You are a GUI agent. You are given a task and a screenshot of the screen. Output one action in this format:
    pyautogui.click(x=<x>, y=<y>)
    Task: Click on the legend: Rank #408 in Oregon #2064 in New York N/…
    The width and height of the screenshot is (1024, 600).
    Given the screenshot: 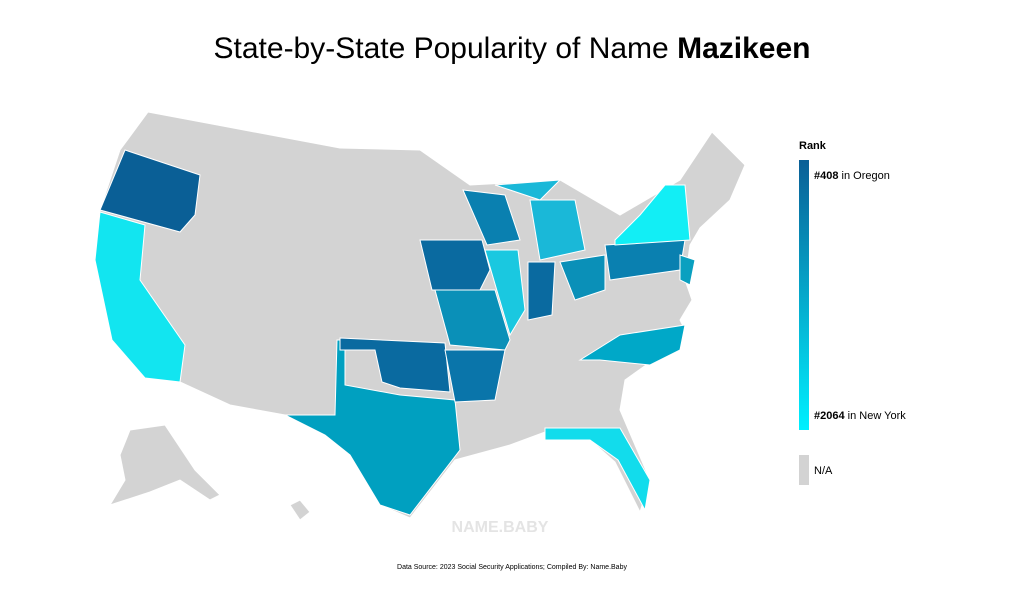 What is the action you would take?
    pyautogui.click(x=852, y=312)
    